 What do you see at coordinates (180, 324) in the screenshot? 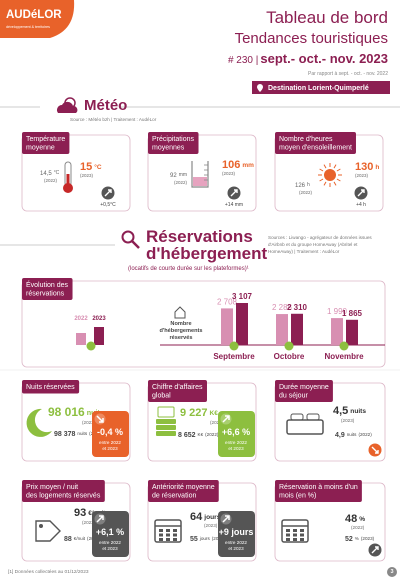
I see `y-axis-label: Nombre` at bounding box center [180, 324].